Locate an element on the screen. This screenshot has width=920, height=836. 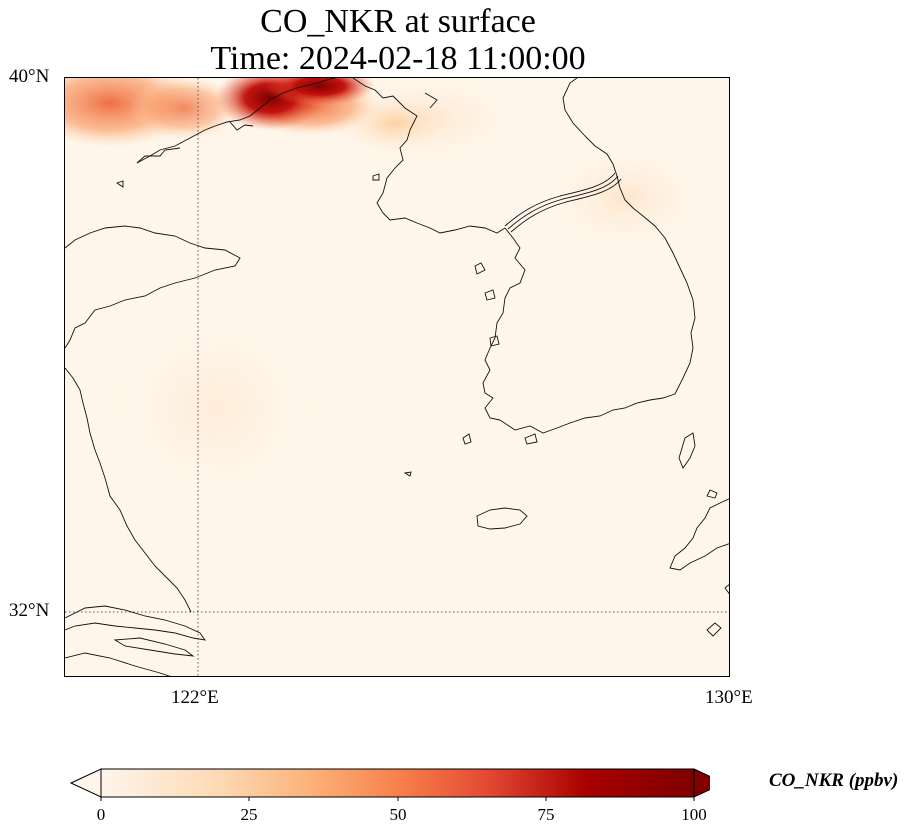
colorbar-max-extension is located at coordinates (701, 783).